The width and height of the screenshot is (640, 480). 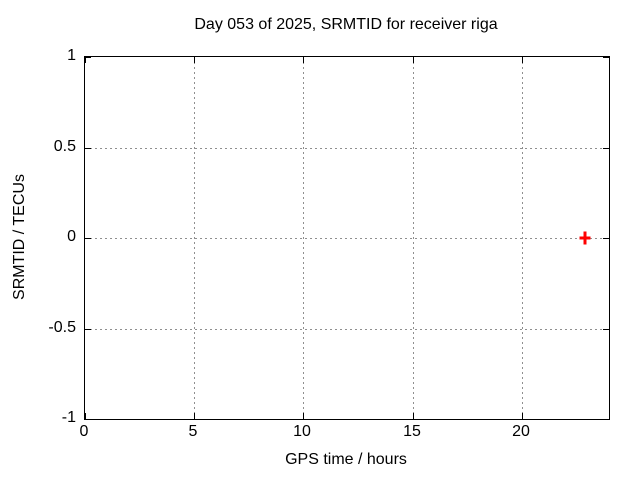 I want to click on x-axis-label: GPS time / hours, so click(x=346, y=459).